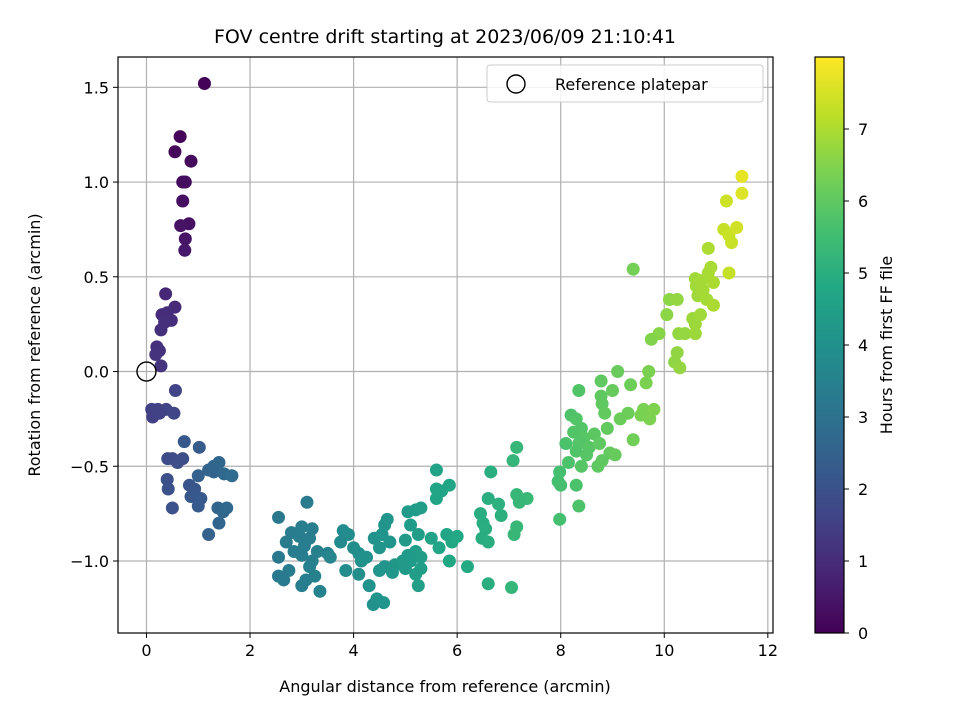 The height and width of the screenshot is (720, 960). I want to click on legend-box, so click(625, 83).